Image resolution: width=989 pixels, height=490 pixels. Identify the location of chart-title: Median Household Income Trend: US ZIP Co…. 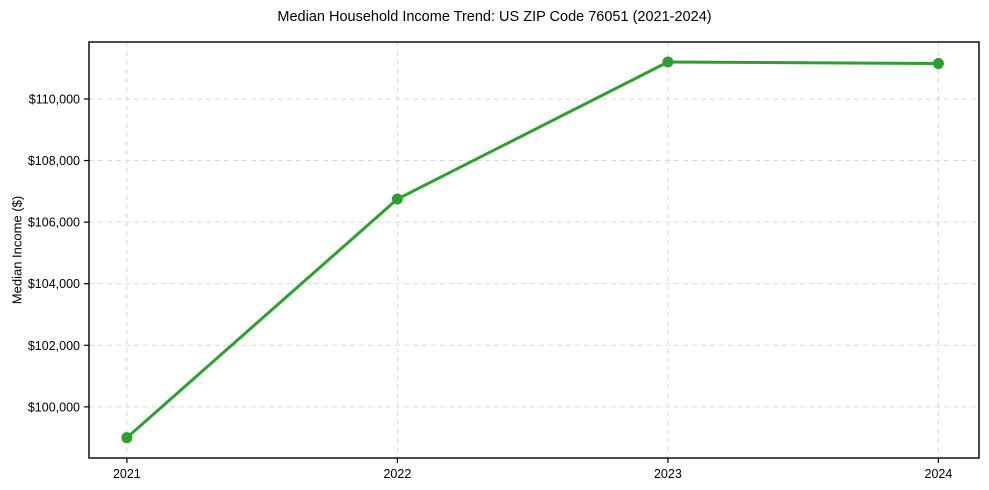
(494, 17).